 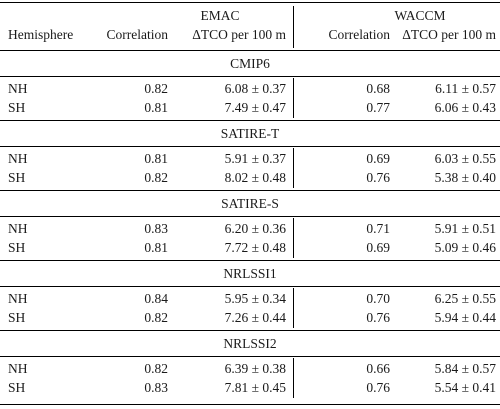 What do you see at coordinates (137, 34) in the screenshot?
I see `col-corr-emac: Correlation` at bounding box center [137, 34].